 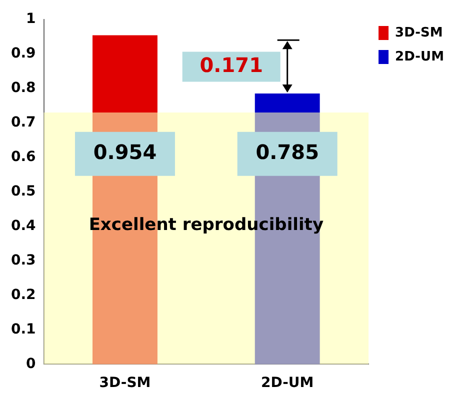 What do you see at coordinates (31, 364) in the screenshot?
I see `y-tick-label: 0` at bounding box center [31, 364].